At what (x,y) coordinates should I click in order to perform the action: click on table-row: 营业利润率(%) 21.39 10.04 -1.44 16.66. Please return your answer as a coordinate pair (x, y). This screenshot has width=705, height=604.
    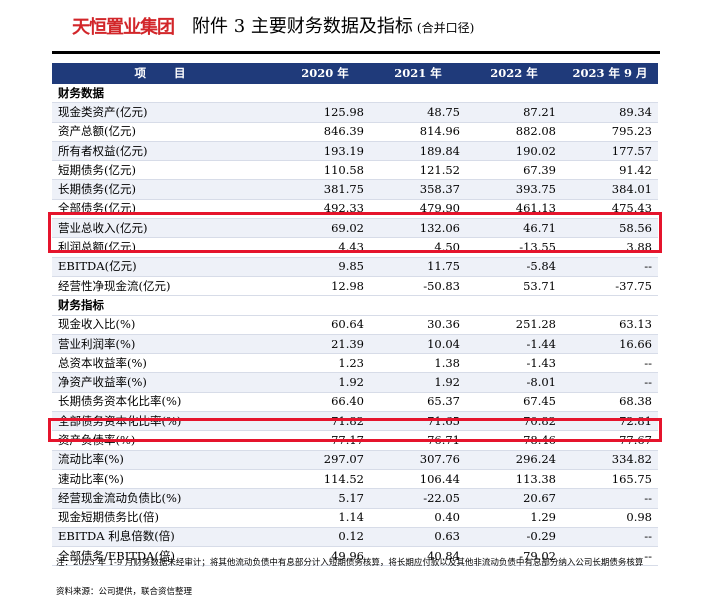
    Looking at the image, I should click on (355, 344).